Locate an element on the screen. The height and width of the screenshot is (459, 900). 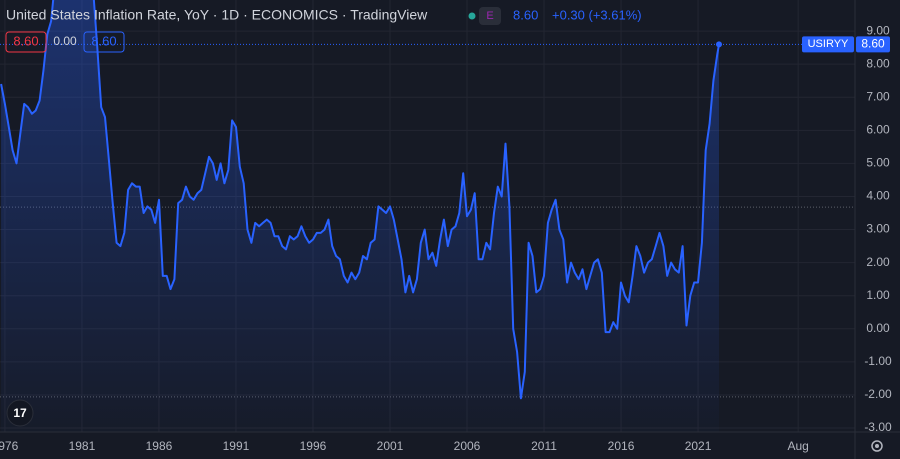
x-tick-label: Aug is located at coordinates (797, 446).